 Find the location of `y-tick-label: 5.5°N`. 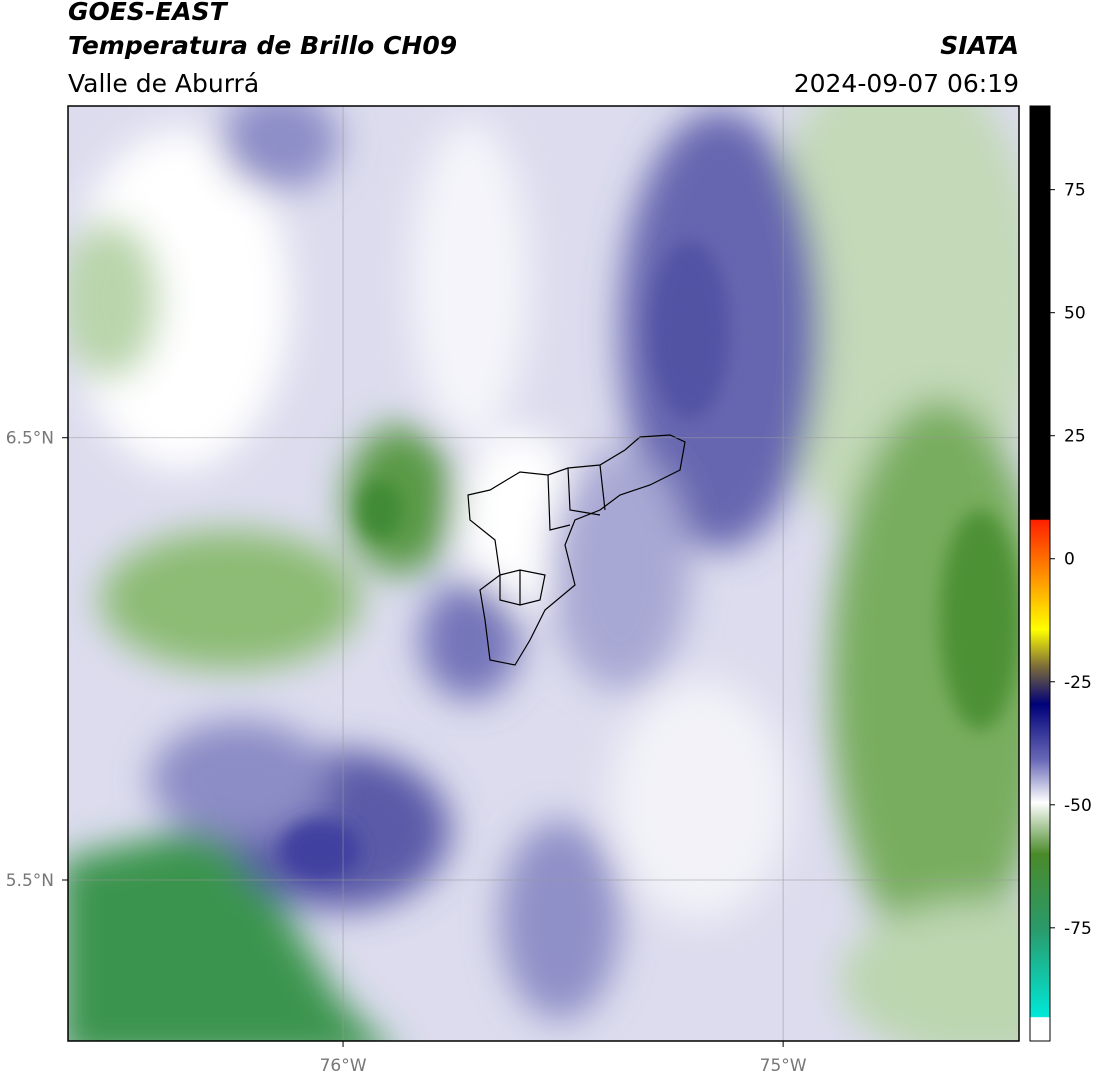

y-tick-label: 5.5°N is located at coordinates (30, 881).